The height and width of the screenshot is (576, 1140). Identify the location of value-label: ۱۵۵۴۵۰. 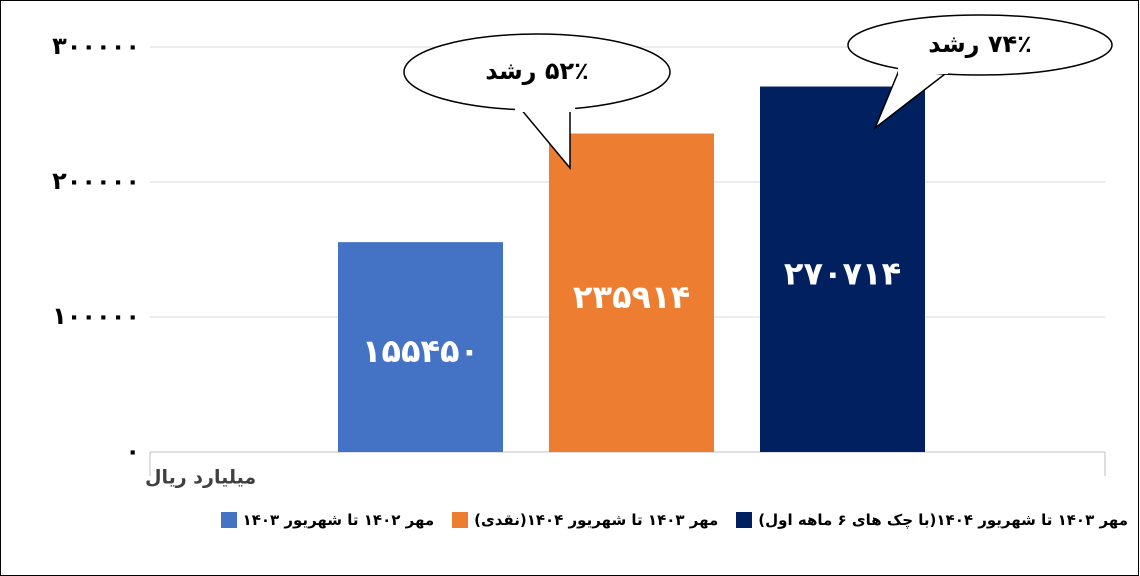
(420, 351).